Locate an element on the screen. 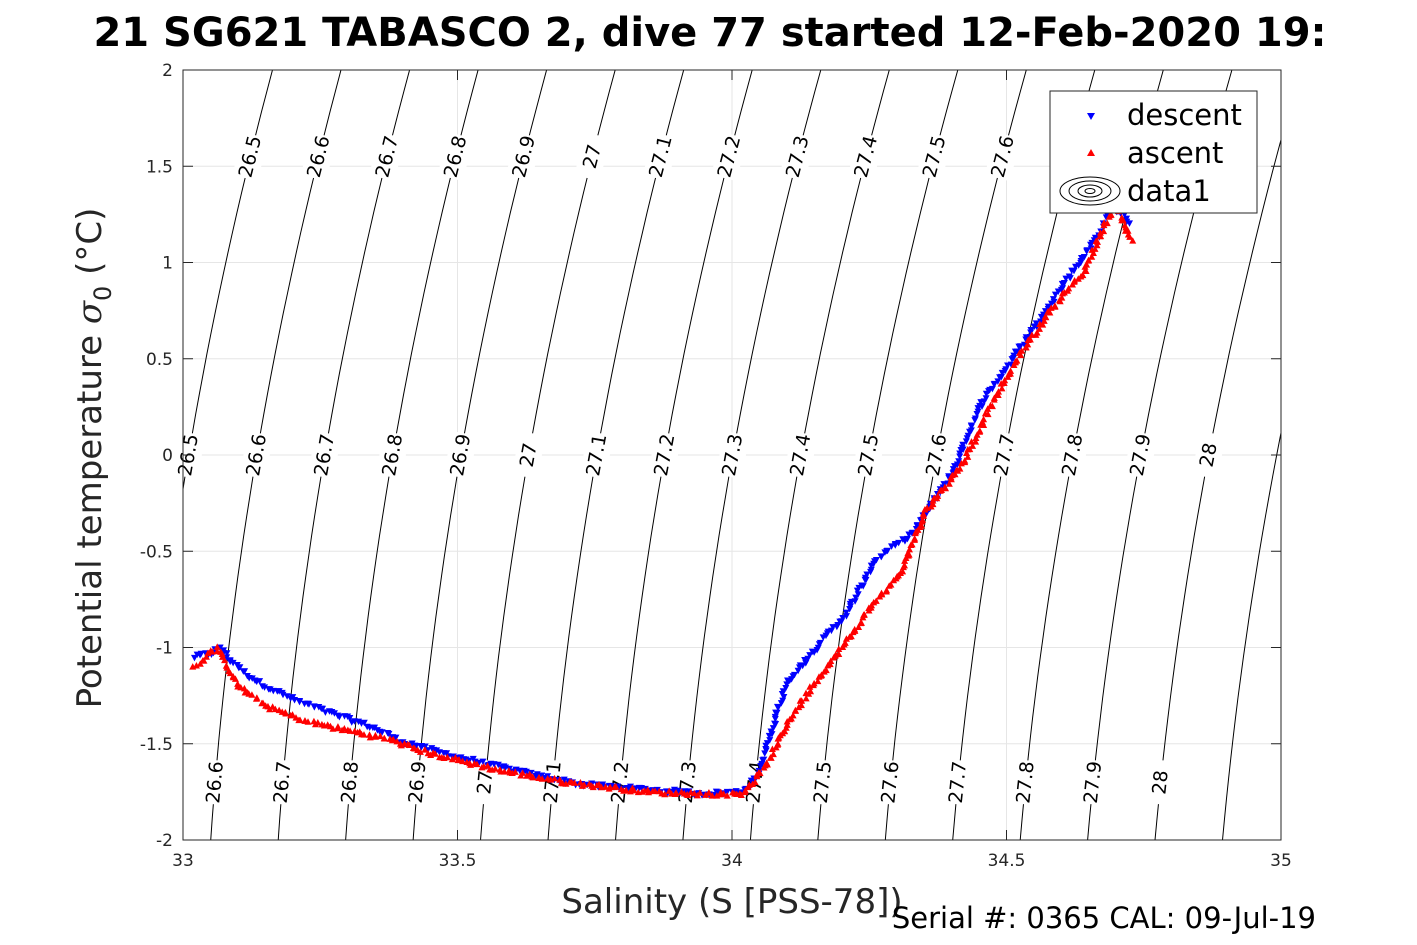 The height and width of the screenshot is (945, 1417). y-axis-label: Potential temperature σ0 (°C) is located at coordinates (93, 458).